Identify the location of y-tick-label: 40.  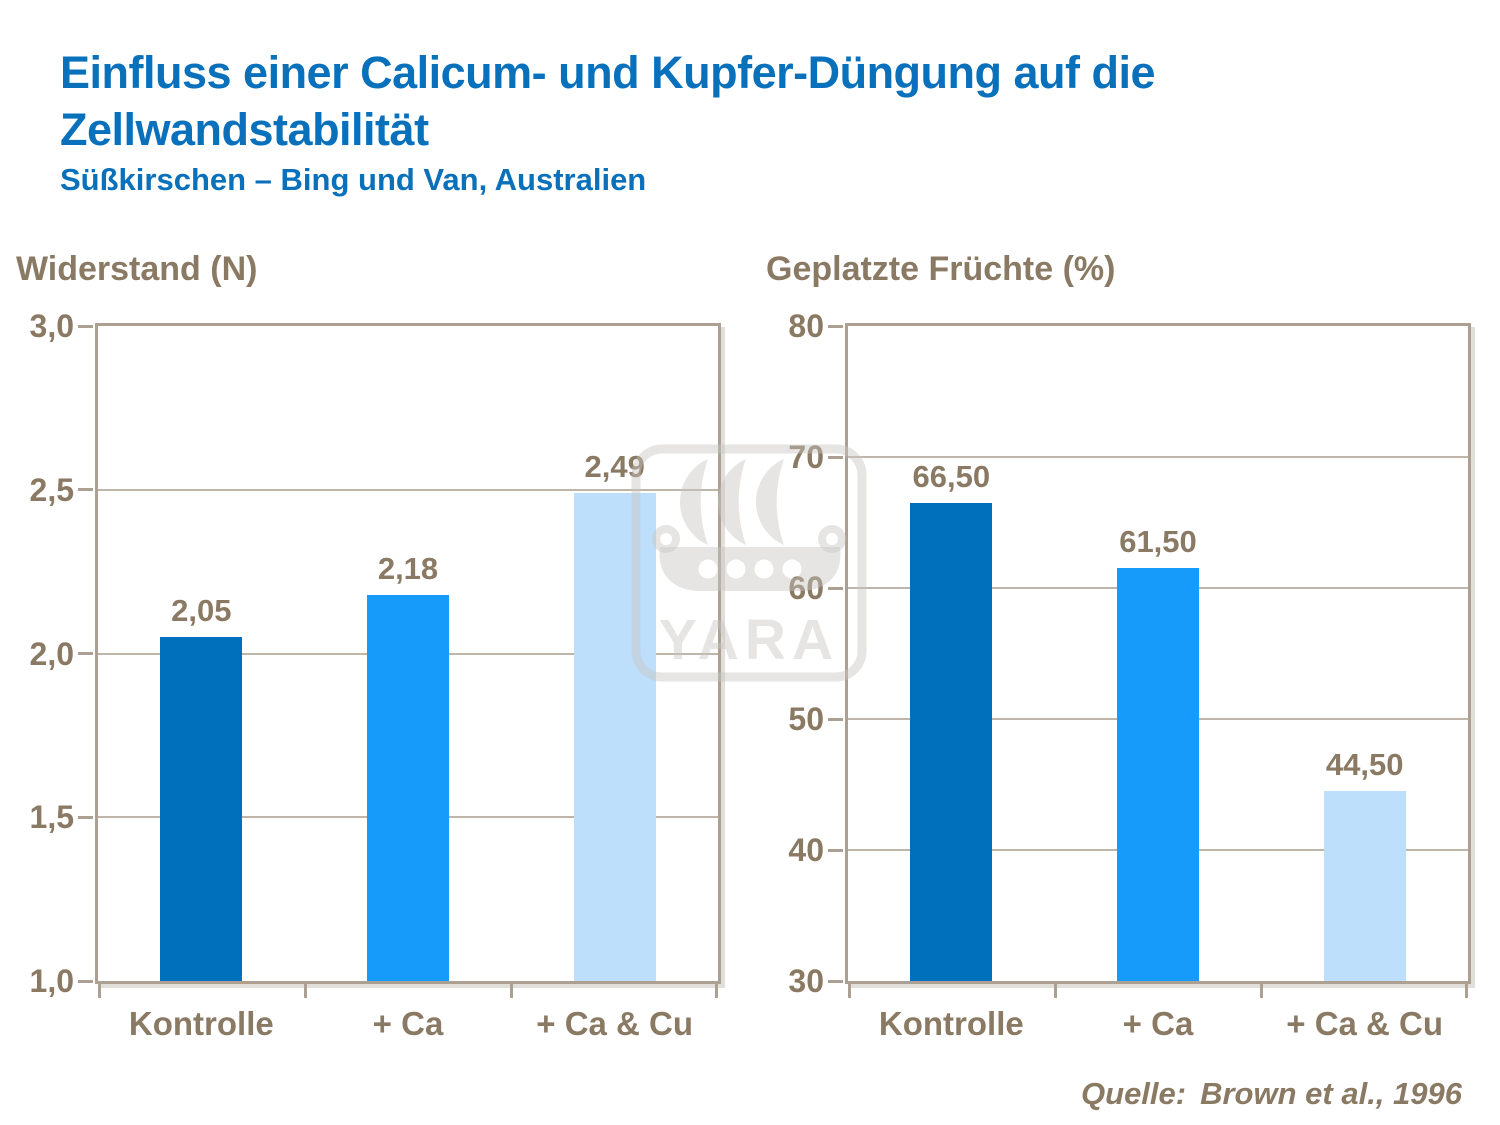
(806, 850).